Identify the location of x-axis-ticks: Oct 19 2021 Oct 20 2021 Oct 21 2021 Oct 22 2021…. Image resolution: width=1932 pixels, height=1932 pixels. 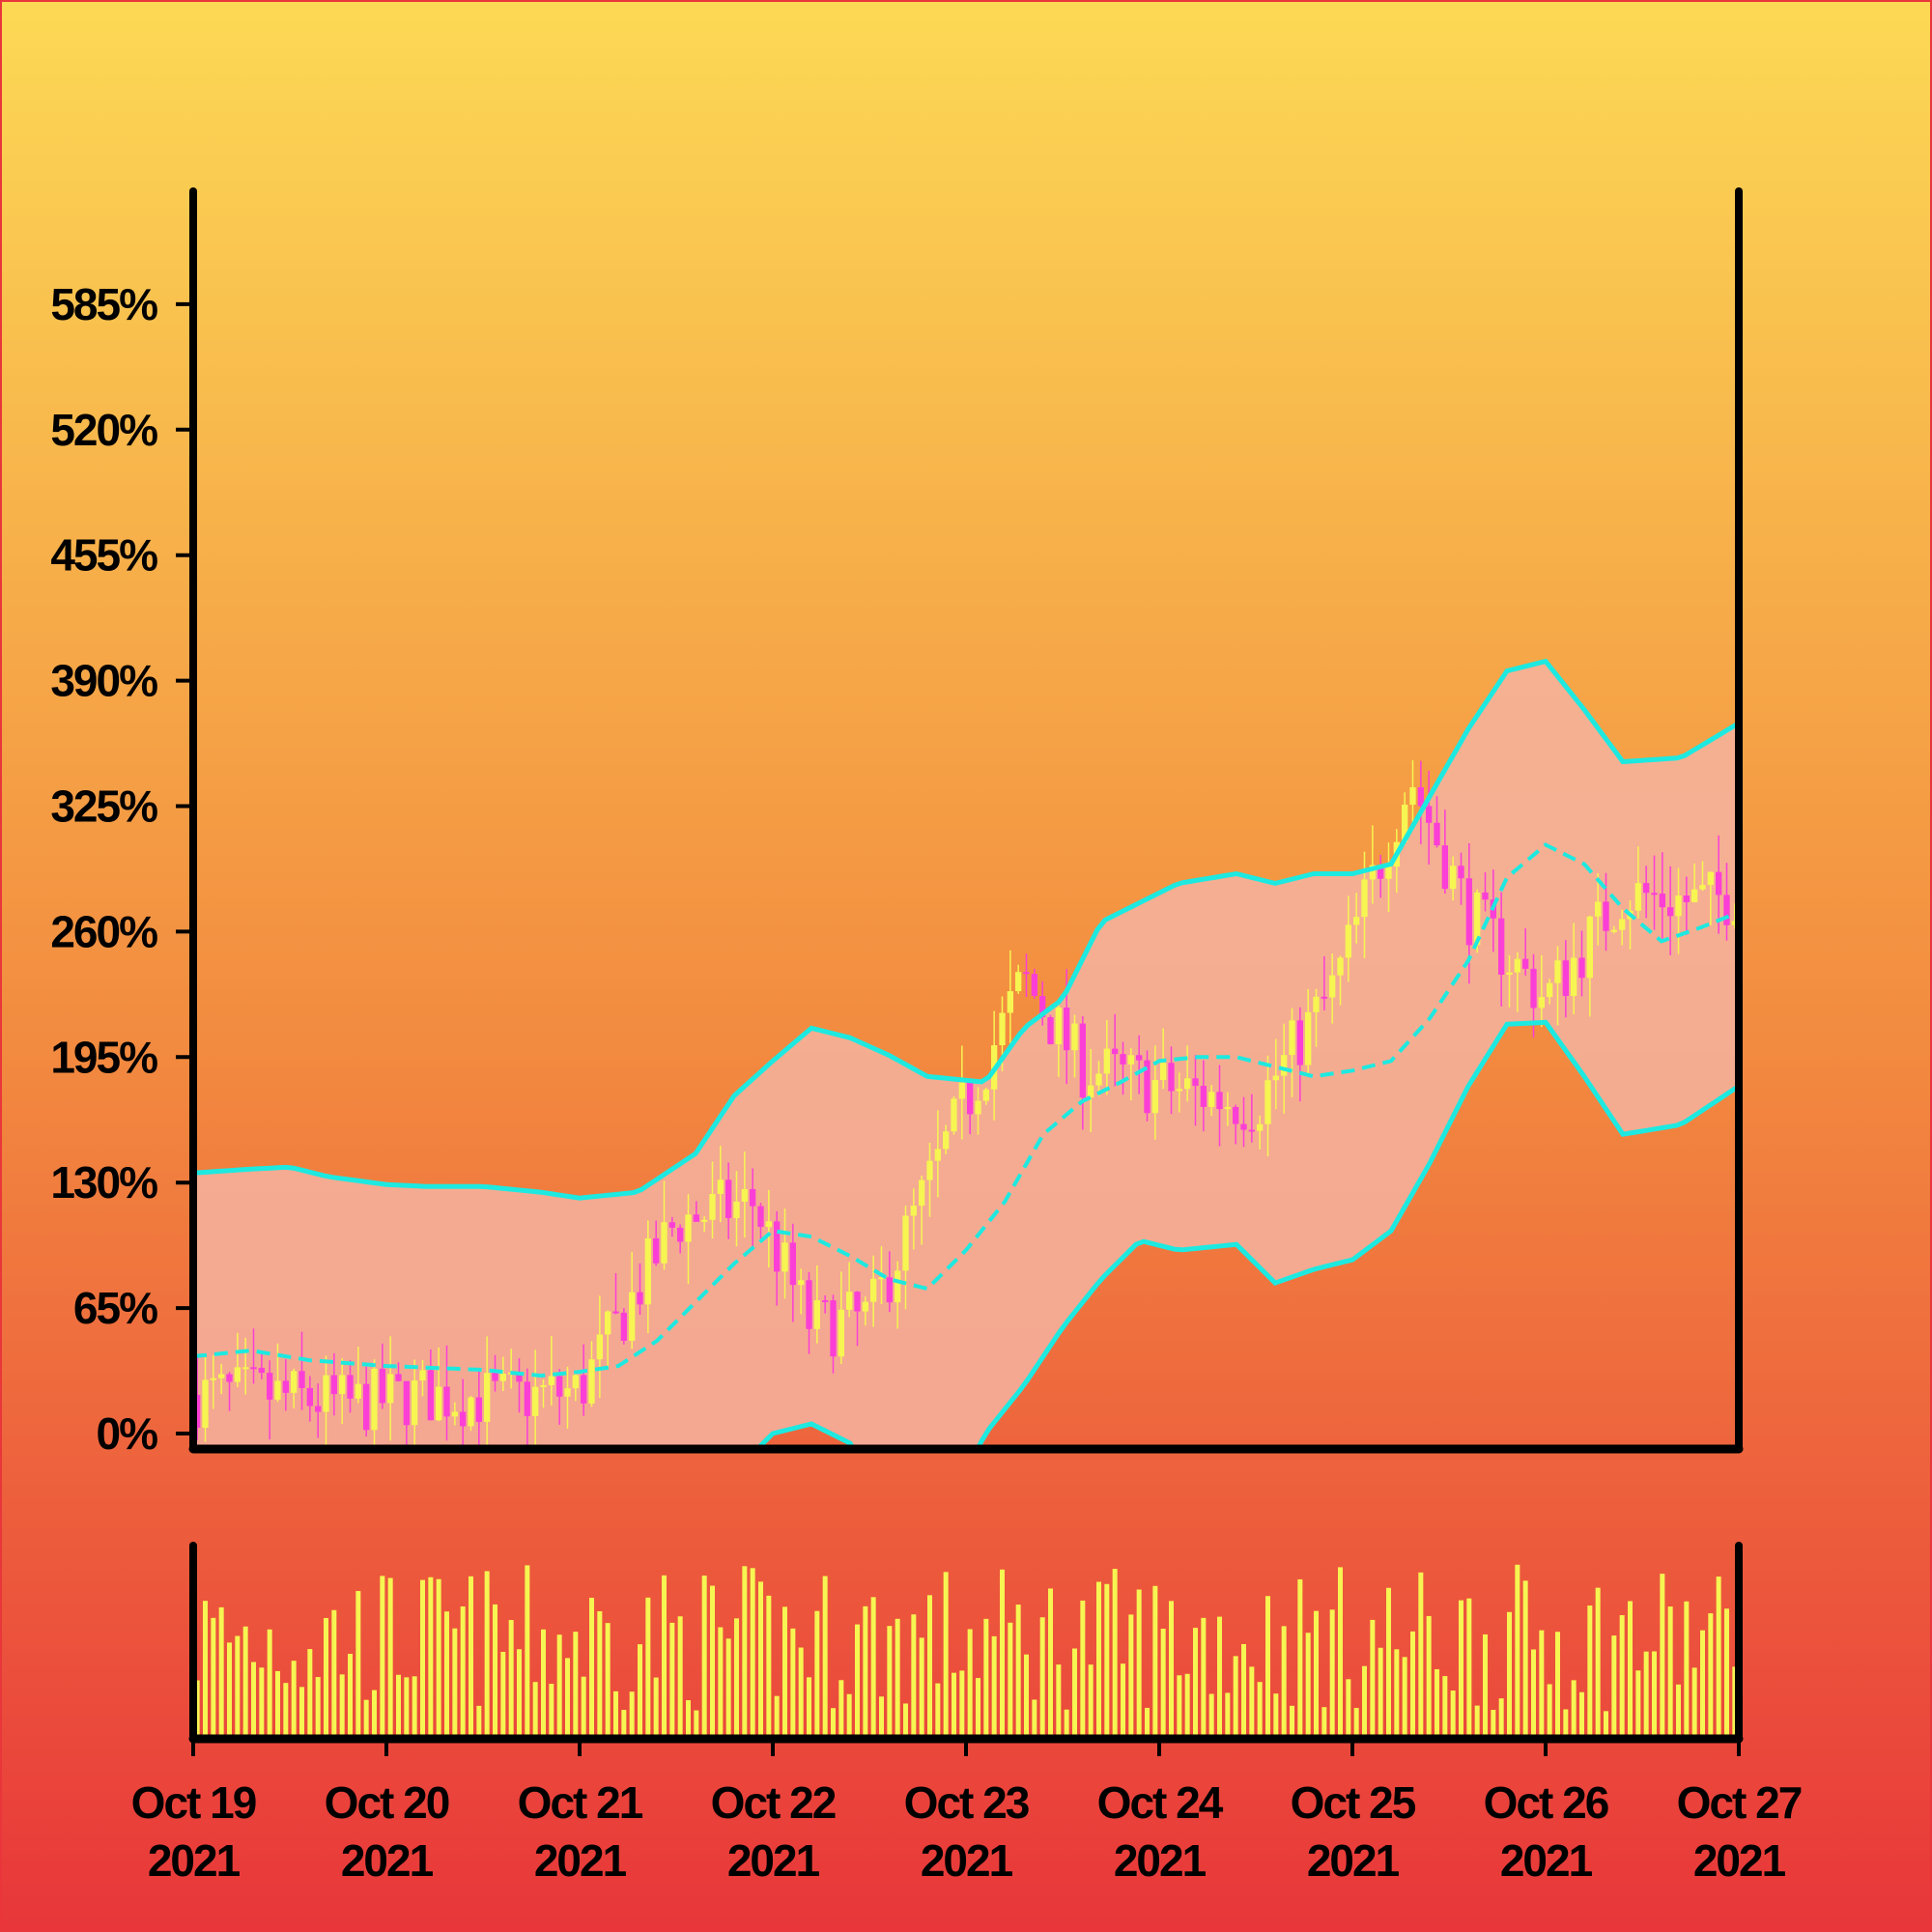
(967, 1812).